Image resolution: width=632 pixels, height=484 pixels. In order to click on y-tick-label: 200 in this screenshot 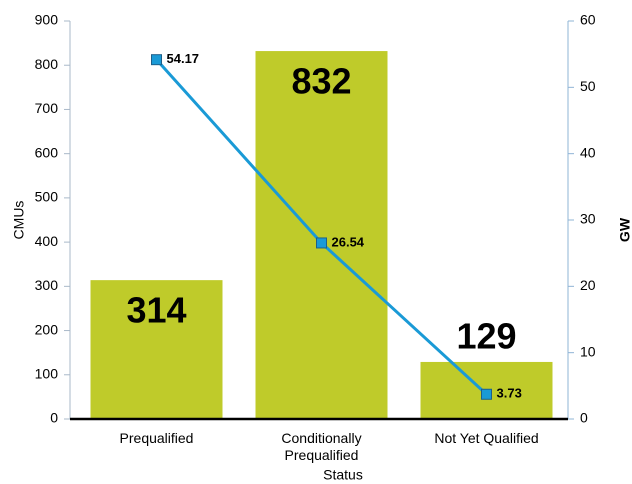, I will do `click(47, 329)`.